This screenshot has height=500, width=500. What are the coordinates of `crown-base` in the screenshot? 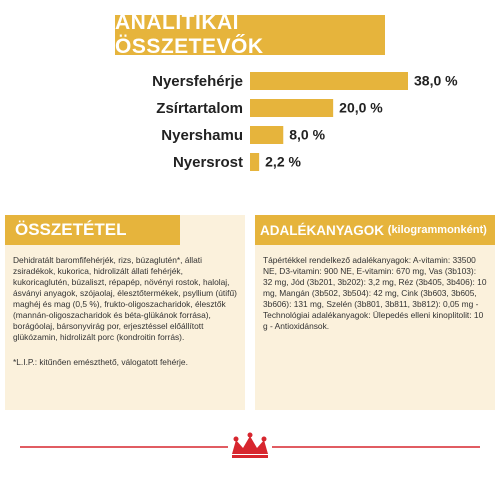 It's located at (250, 456).